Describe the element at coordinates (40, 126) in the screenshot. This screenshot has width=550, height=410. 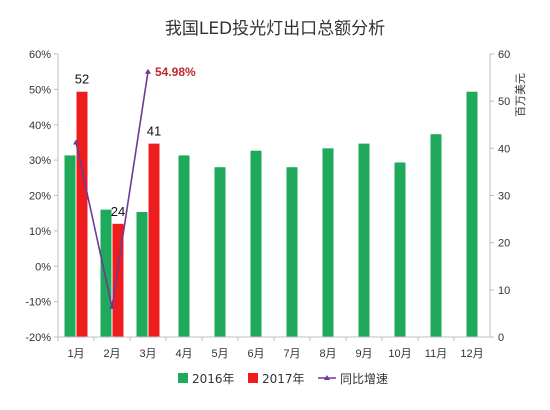
I see `left-tick-label: 40%` at that location.